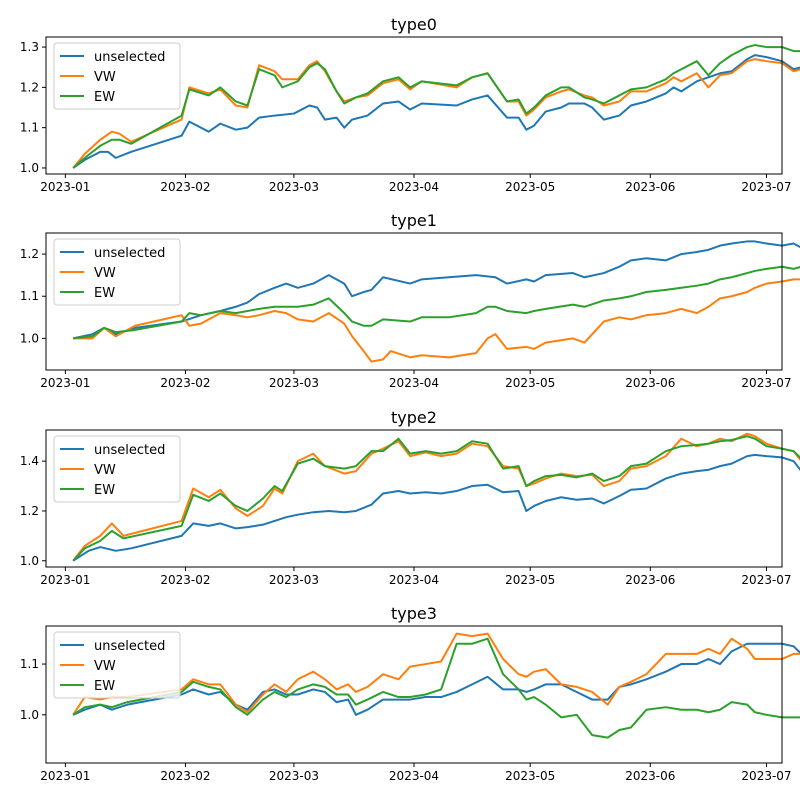 The image size is (800, 800). Describe the element at coordinates (414, 24) in the screenshot. I see `chart-title: type0` at that location.